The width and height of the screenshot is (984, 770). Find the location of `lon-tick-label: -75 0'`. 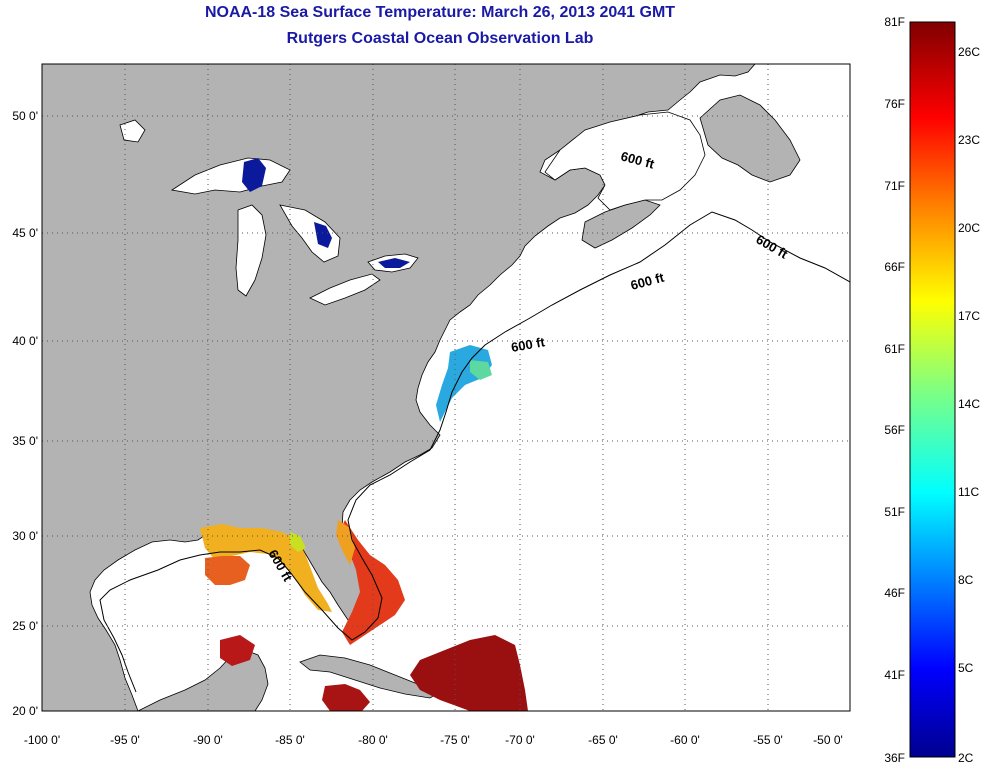

lon-tick-label: -75 0' is located at coordinates (455, 740).